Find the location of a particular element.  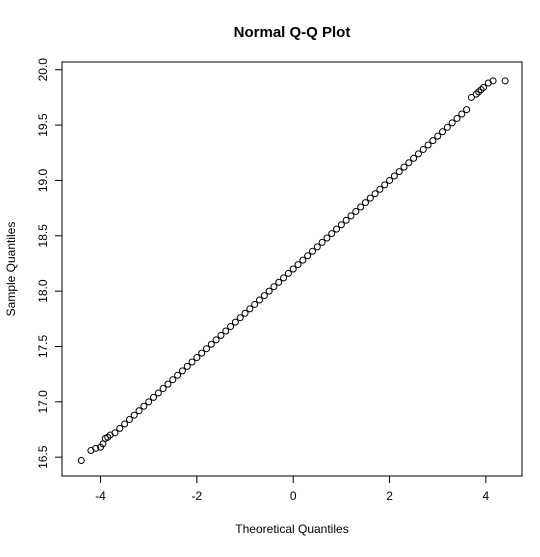

y-tick-label: 17.5 is located at coordinates (43, 346).